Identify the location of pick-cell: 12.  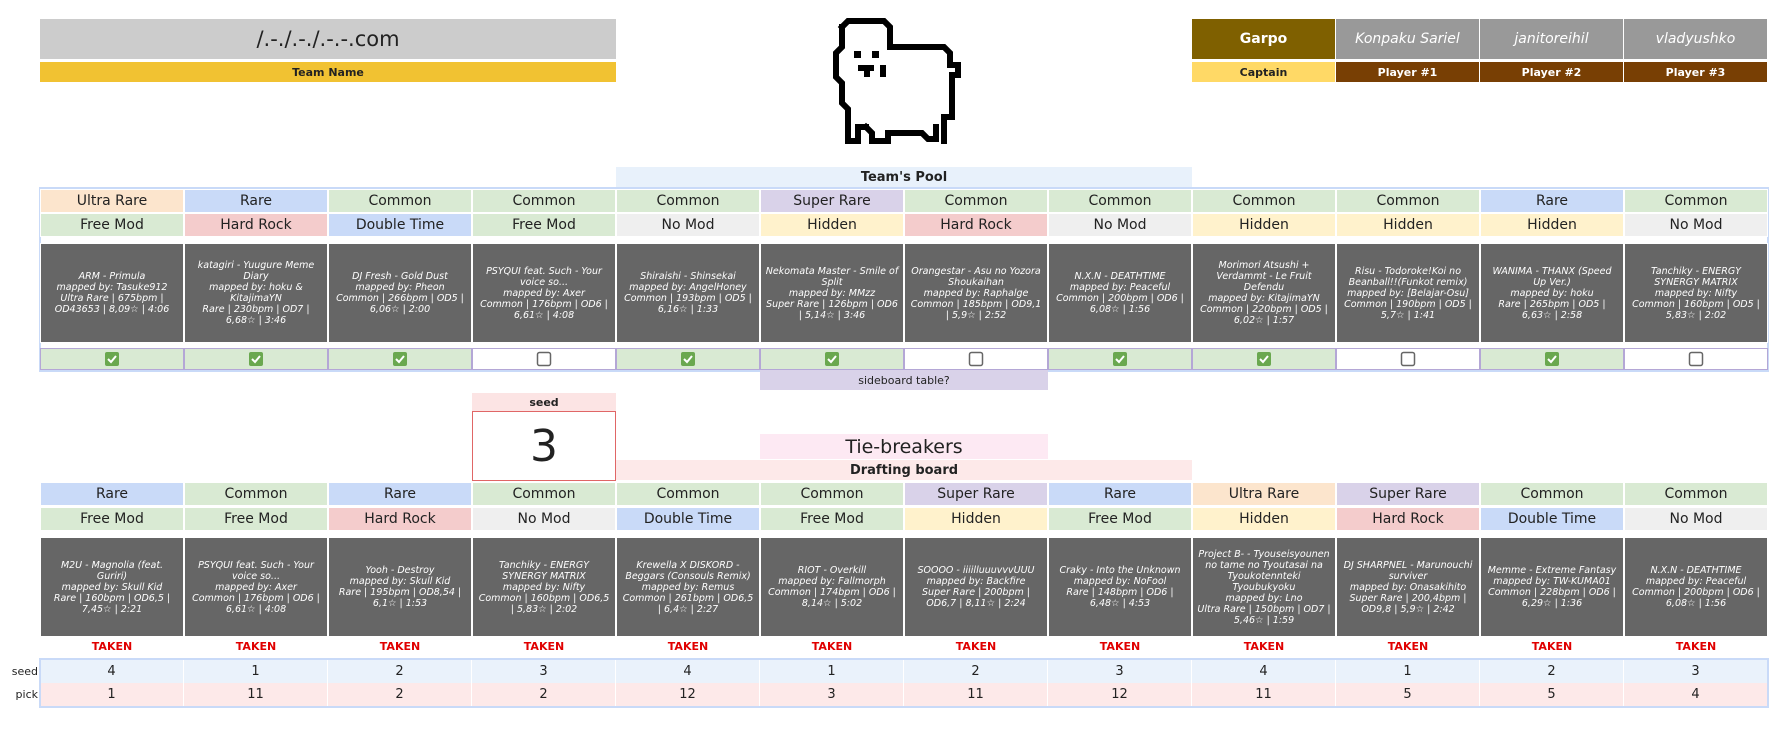
(688, 694).